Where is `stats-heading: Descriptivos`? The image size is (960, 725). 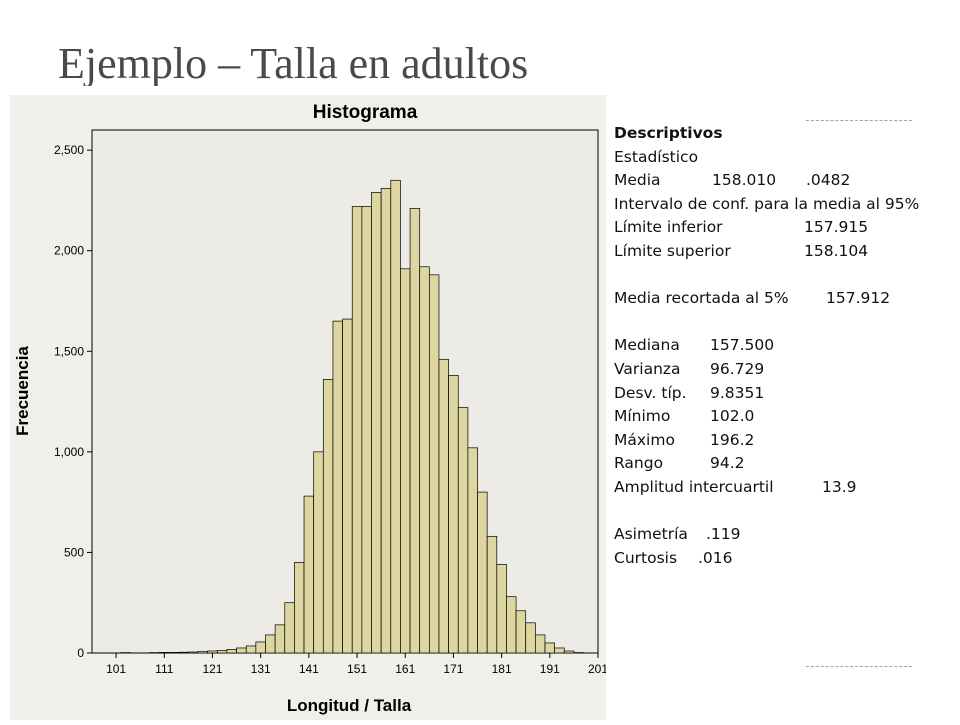 stats-heading: Descriptivos is located at coordinates (668, 133).